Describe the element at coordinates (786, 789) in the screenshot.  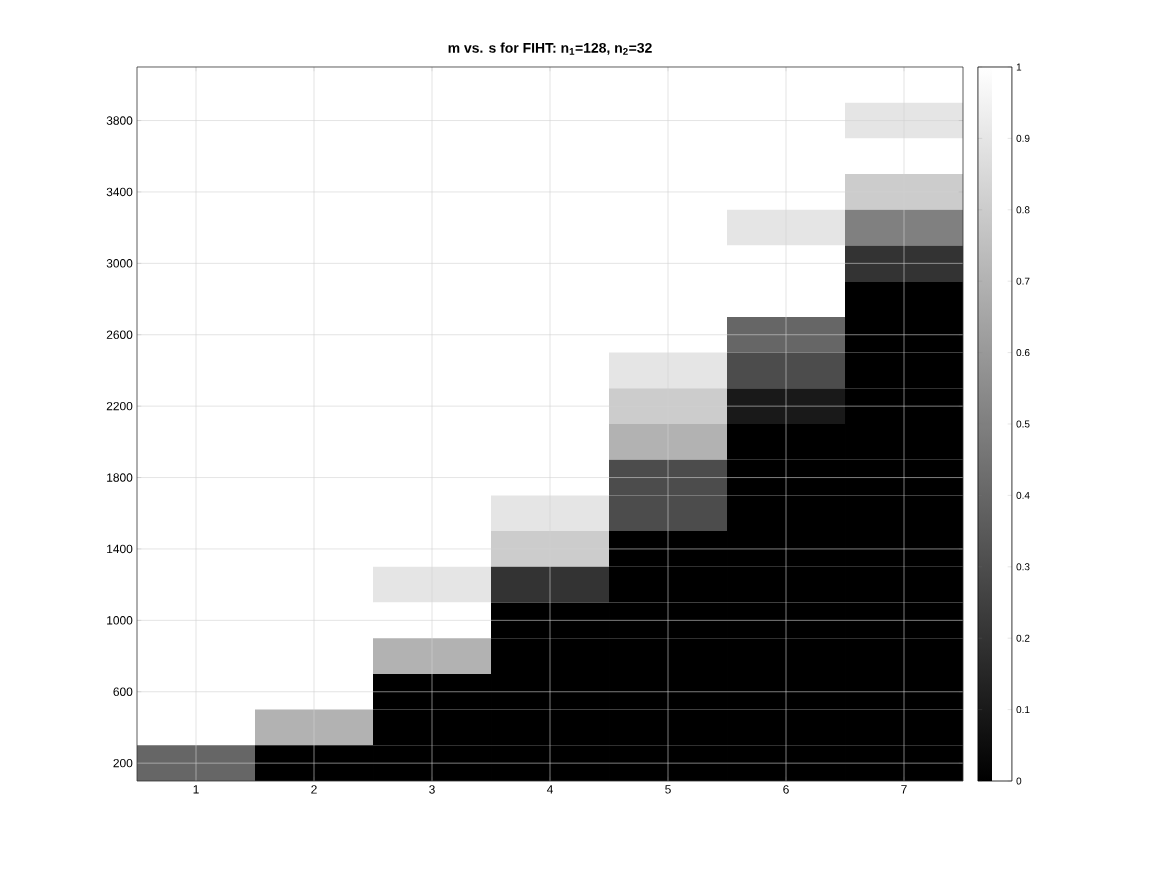
I see `x-tick-label: 6` at that location.